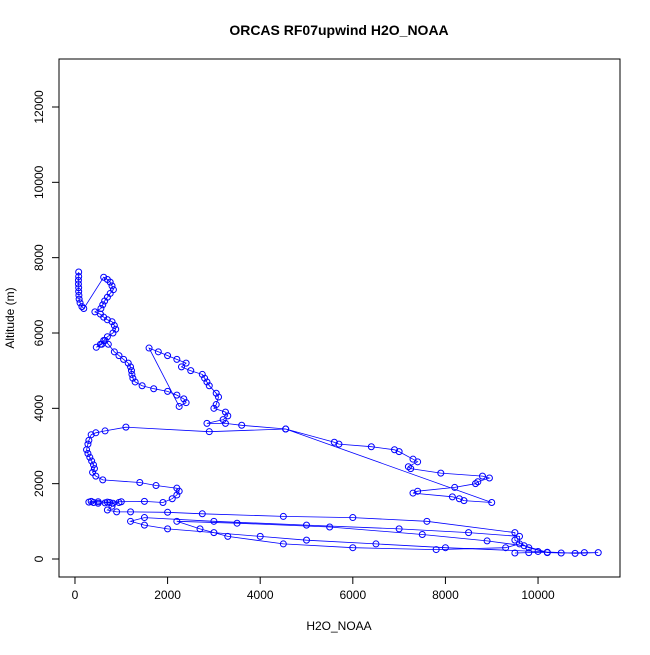  What do you see at coordinates (75, 595) in the screenshot?
I see `x-tick-label: 0` at bounding box center [75, 595].